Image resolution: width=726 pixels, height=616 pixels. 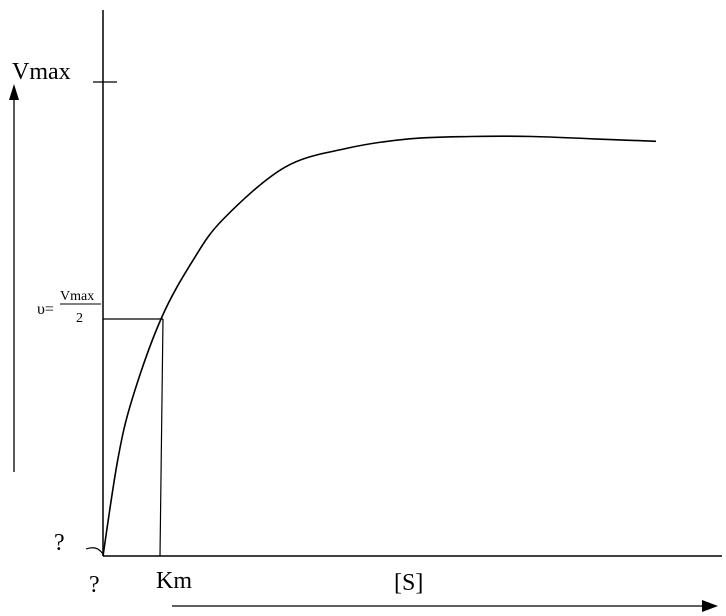 What do you see at coordinates (408, 583) in the screenshot?
I see `x-axis-label: [S]` at bounding box center [408, 583].